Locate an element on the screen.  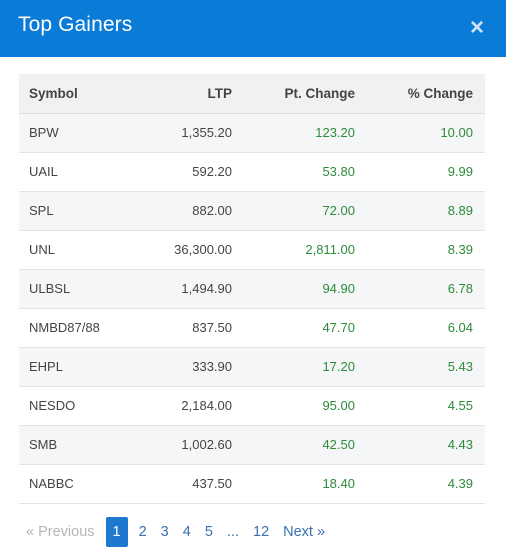
cell-ltp: 2,184.00 is located at coordinates (189, 406).